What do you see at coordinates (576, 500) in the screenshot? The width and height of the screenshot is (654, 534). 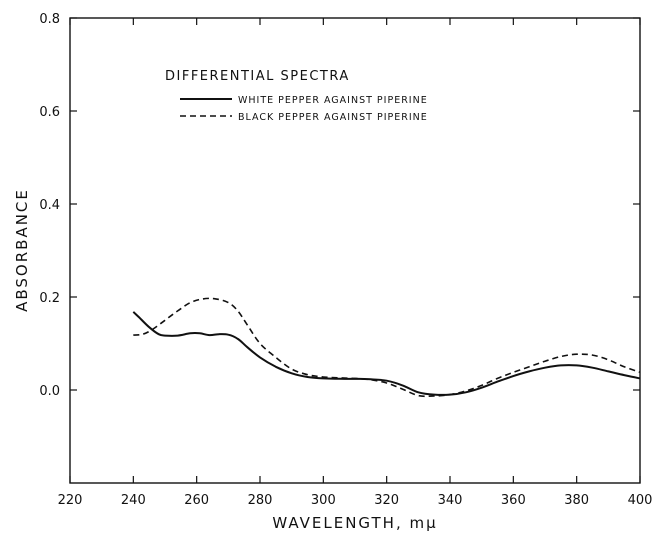 I see `x-tick-label-380: 380` at bounding box center [576, 500].